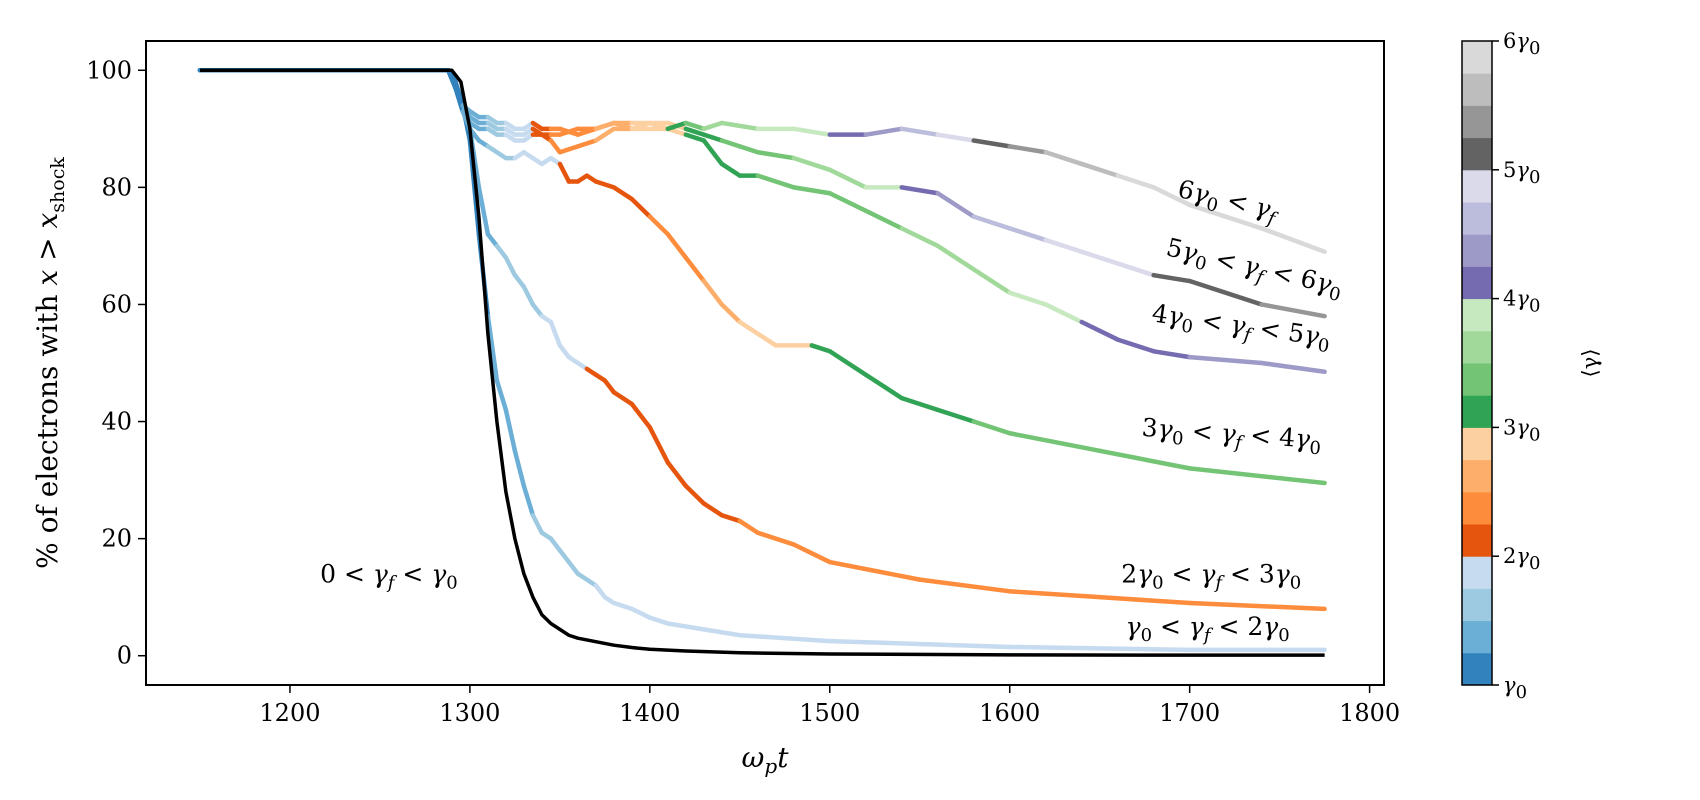 The height and width of the screenshot is (800, 1700). What do you see at coordinates (1369, 713) in the screenshot?
I see `x-tick-label: 1800` at bounding box center [1369, 713].